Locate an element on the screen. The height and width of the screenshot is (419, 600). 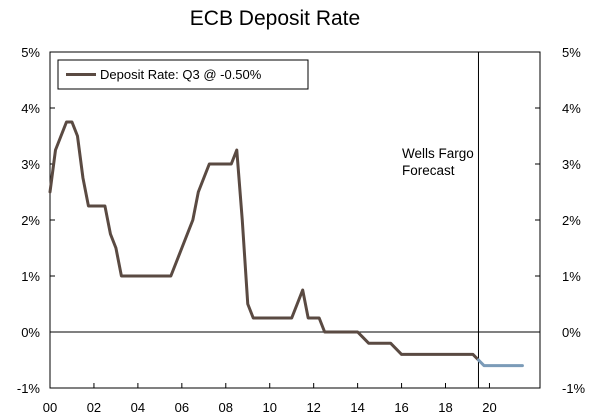
y-axis-left-labels: 5% 4% 3% 2% 1% 0% -1% is located at coordinates (29, 220).